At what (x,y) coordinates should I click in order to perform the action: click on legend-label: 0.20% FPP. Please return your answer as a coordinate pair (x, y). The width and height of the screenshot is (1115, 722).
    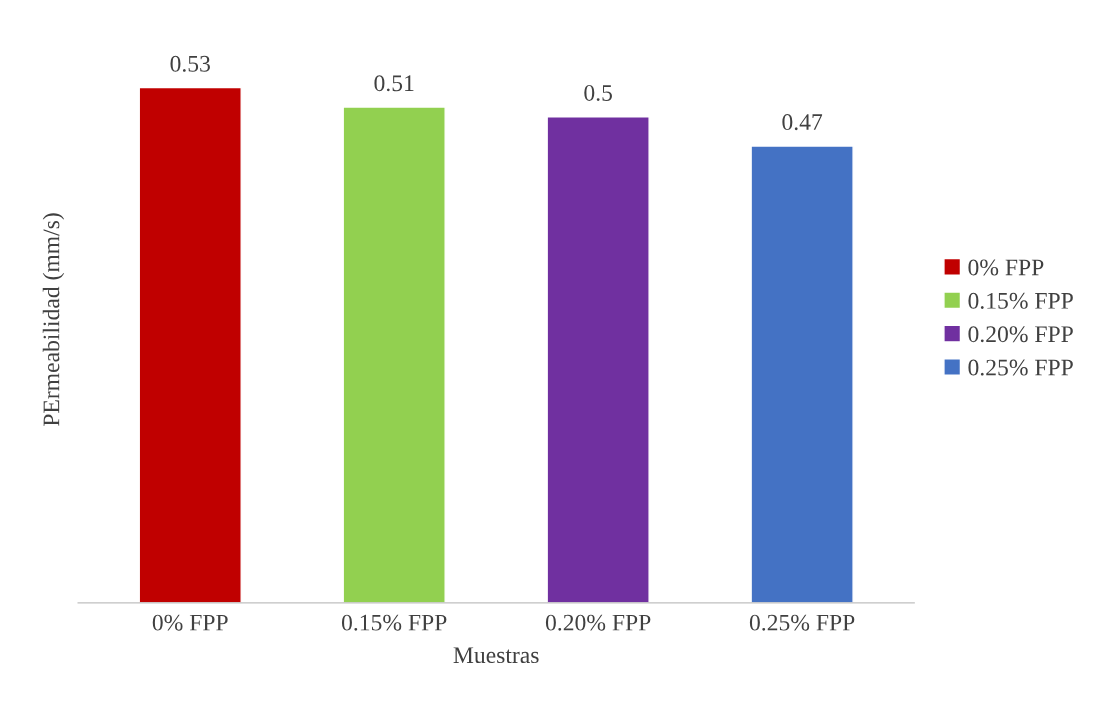
    Looking at the image, I should click on (1020, 334).